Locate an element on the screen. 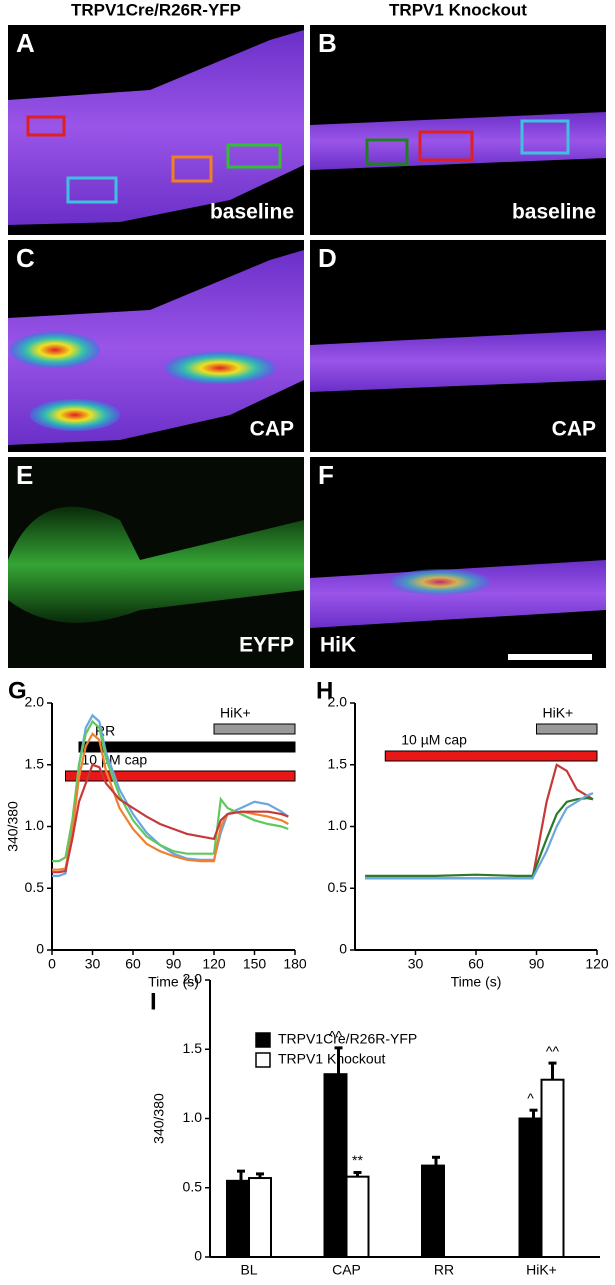 This screenshot has width=615, height=1285. panel-letter: E is located at coordinates (24, 475).